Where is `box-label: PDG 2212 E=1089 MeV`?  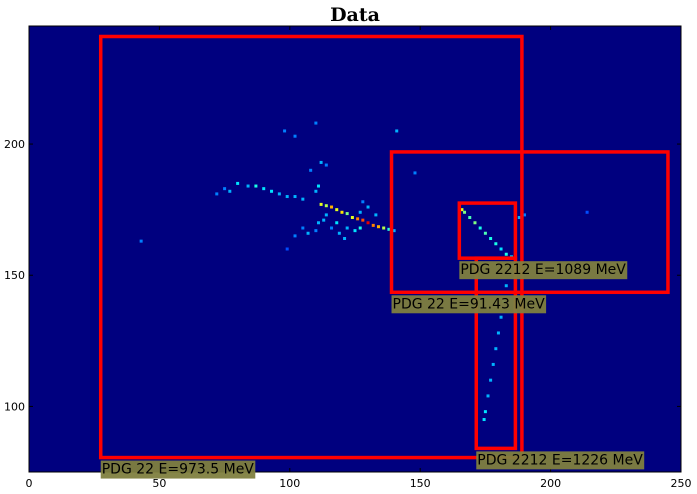
box-label: PDG 2212 E=1089 MeV is located at coordinates (543, 270).